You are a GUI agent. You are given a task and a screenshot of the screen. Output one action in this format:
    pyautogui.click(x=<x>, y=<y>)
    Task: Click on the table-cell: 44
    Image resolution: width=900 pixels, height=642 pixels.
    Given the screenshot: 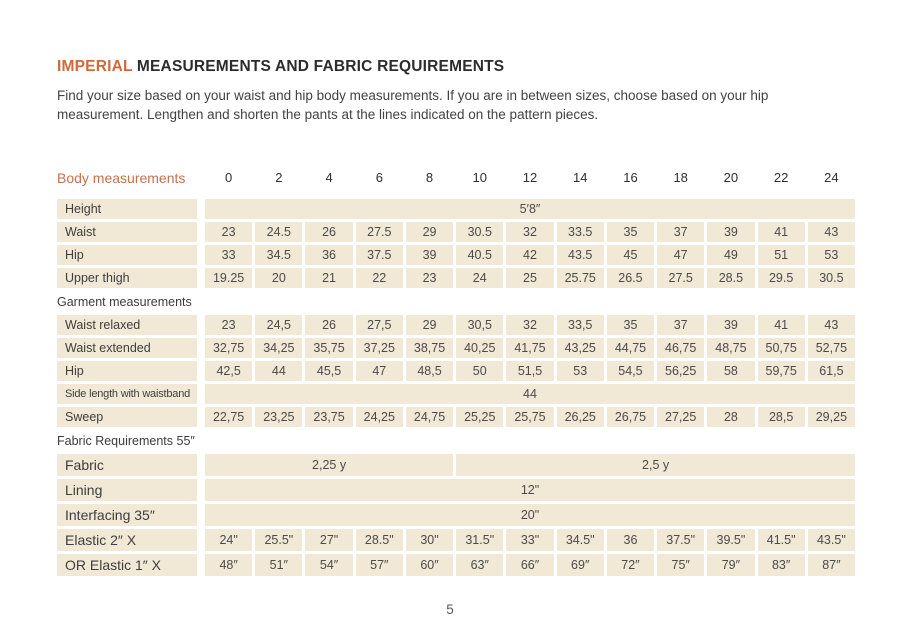 What is the action you would take?
    pyautogui.click(x=530, y=394)
    